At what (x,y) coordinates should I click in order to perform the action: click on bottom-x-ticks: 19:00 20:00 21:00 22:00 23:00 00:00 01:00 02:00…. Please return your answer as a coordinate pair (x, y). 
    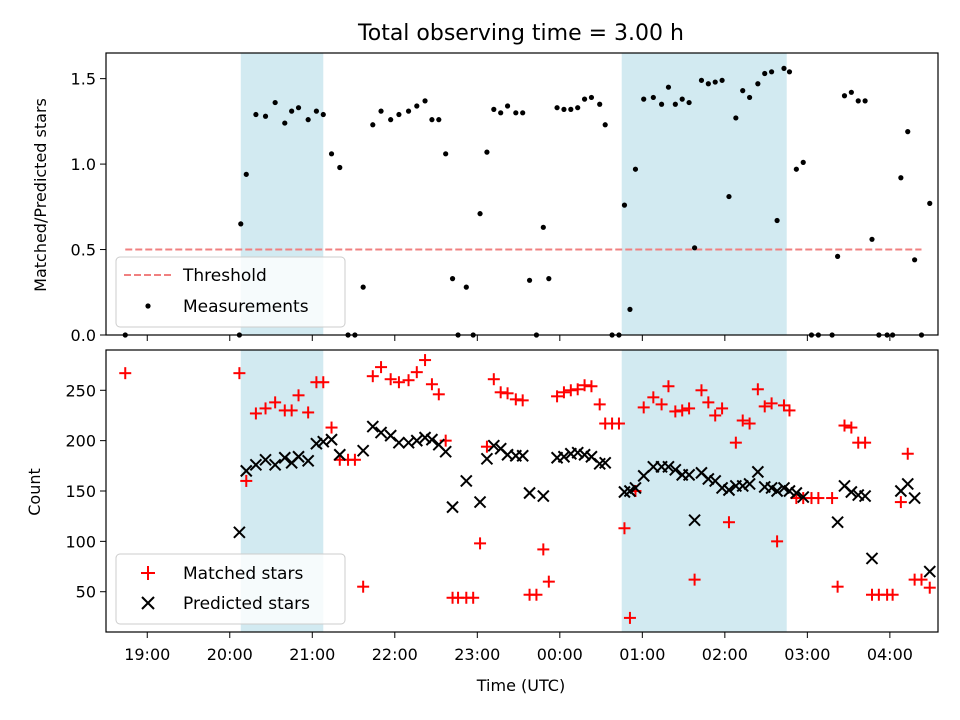
    Looking at the image, I should click on (518, 648).